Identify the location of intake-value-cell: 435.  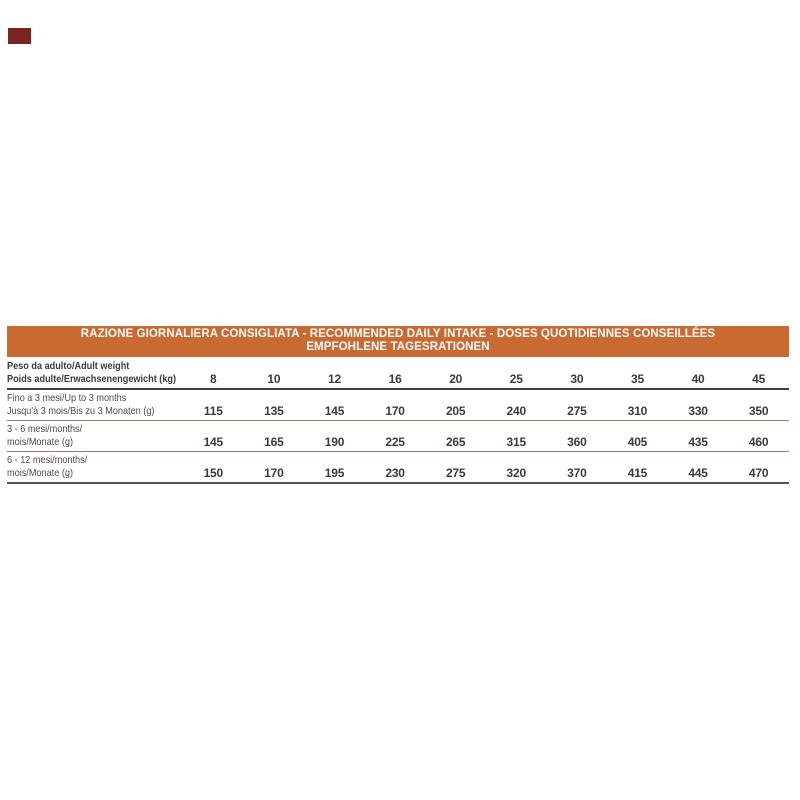
(698, 442).